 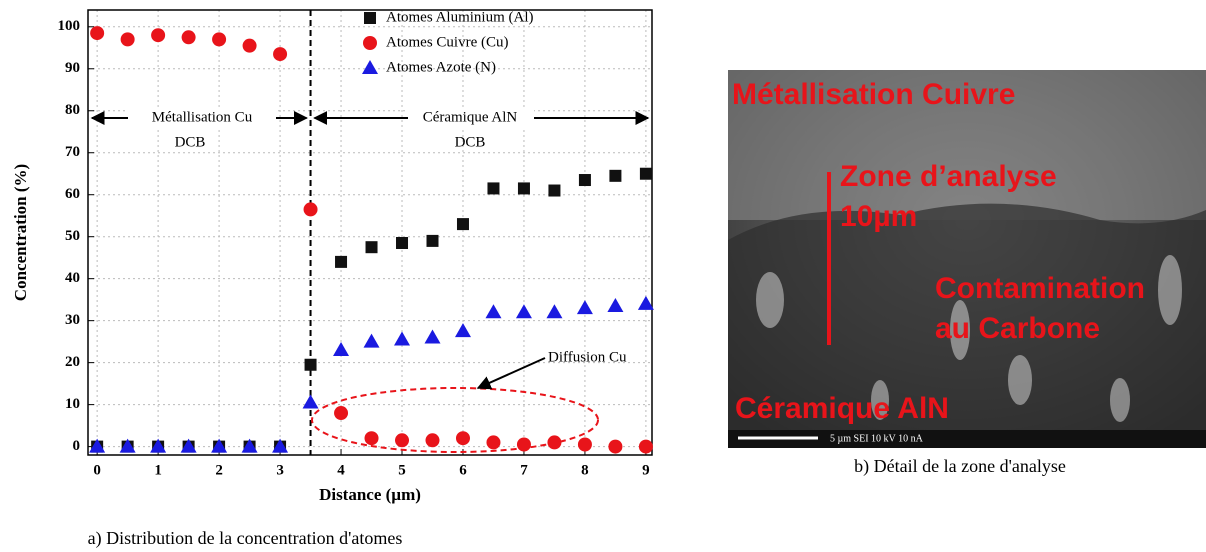 I want to click on y-tick-label: 30, so click(x=72, y=320).